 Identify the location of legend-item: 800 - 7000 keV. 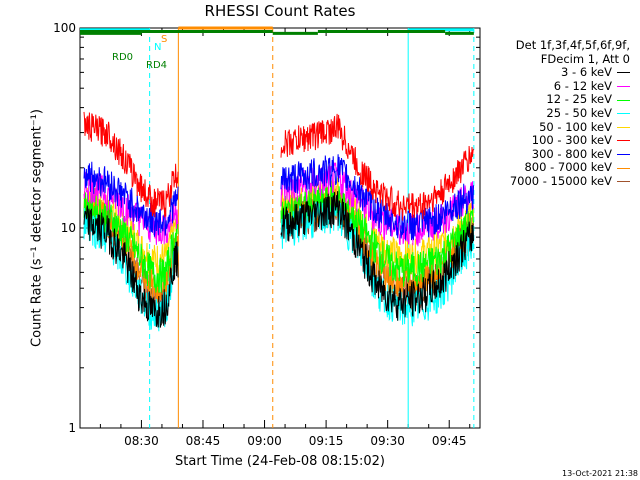
(570, 168).